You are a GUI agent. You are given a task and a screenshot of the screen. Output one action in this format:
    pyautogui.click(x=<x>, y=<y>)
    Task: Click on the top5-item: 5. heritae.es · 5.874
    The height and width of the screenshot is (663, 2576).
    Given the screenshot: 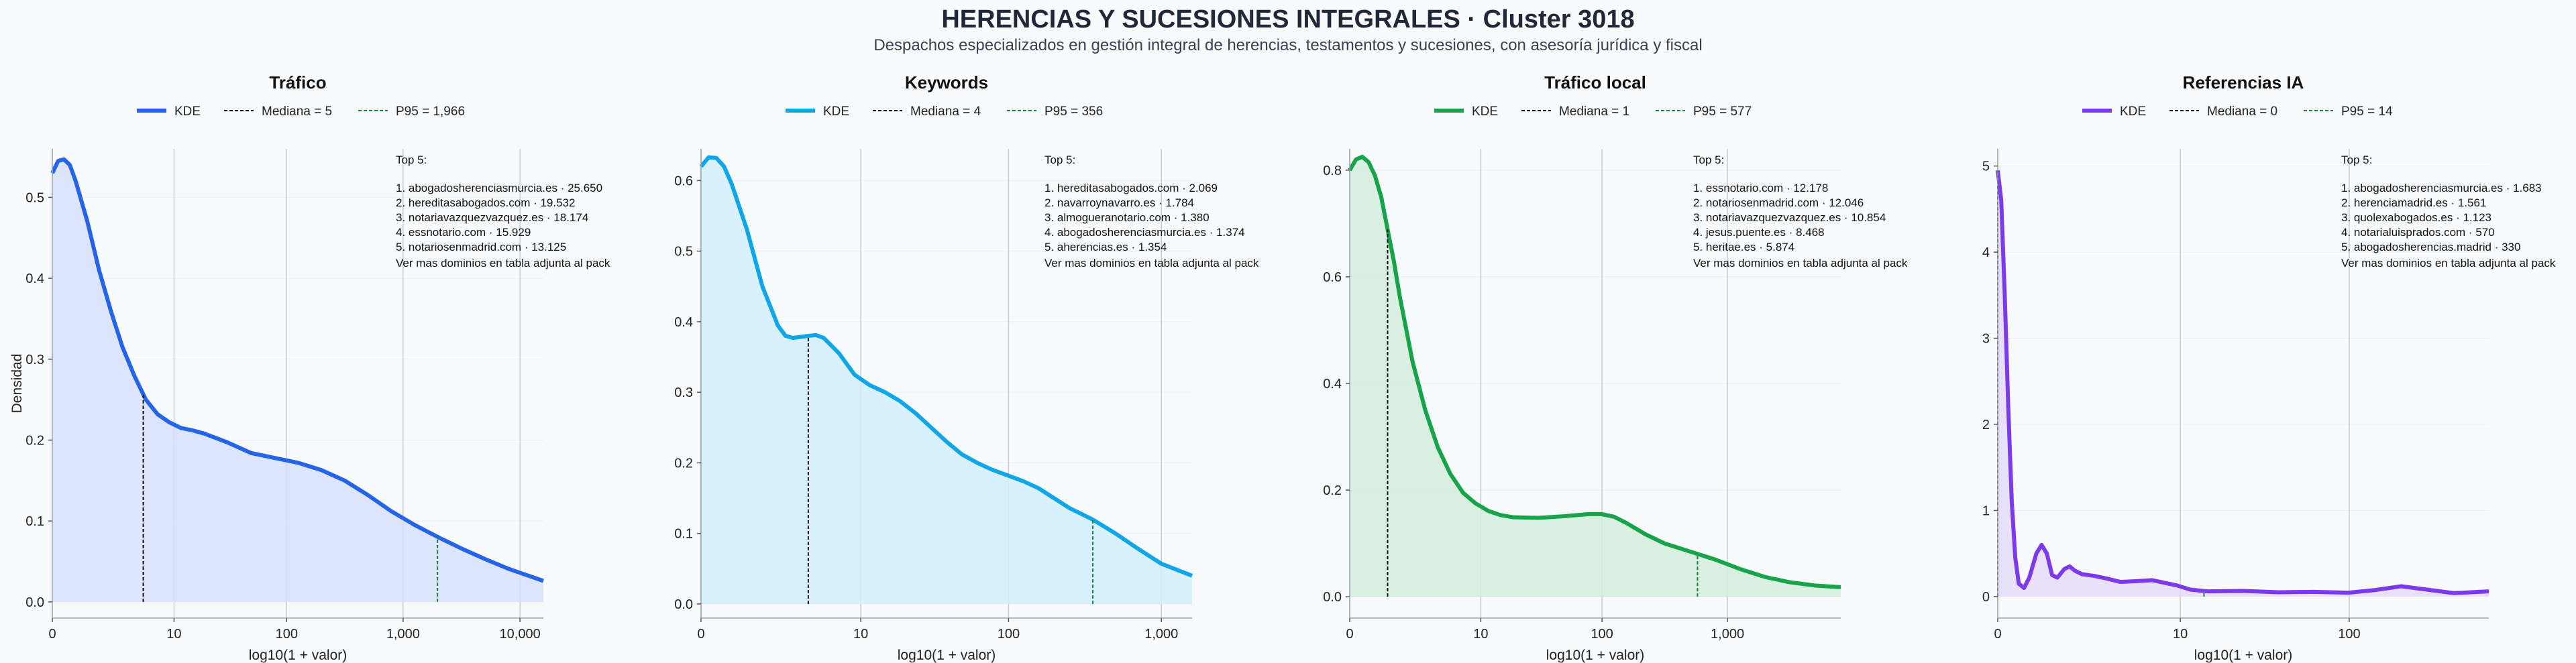 What is the action you would take?
    pyautogui.click(x=1743, y=247)
    